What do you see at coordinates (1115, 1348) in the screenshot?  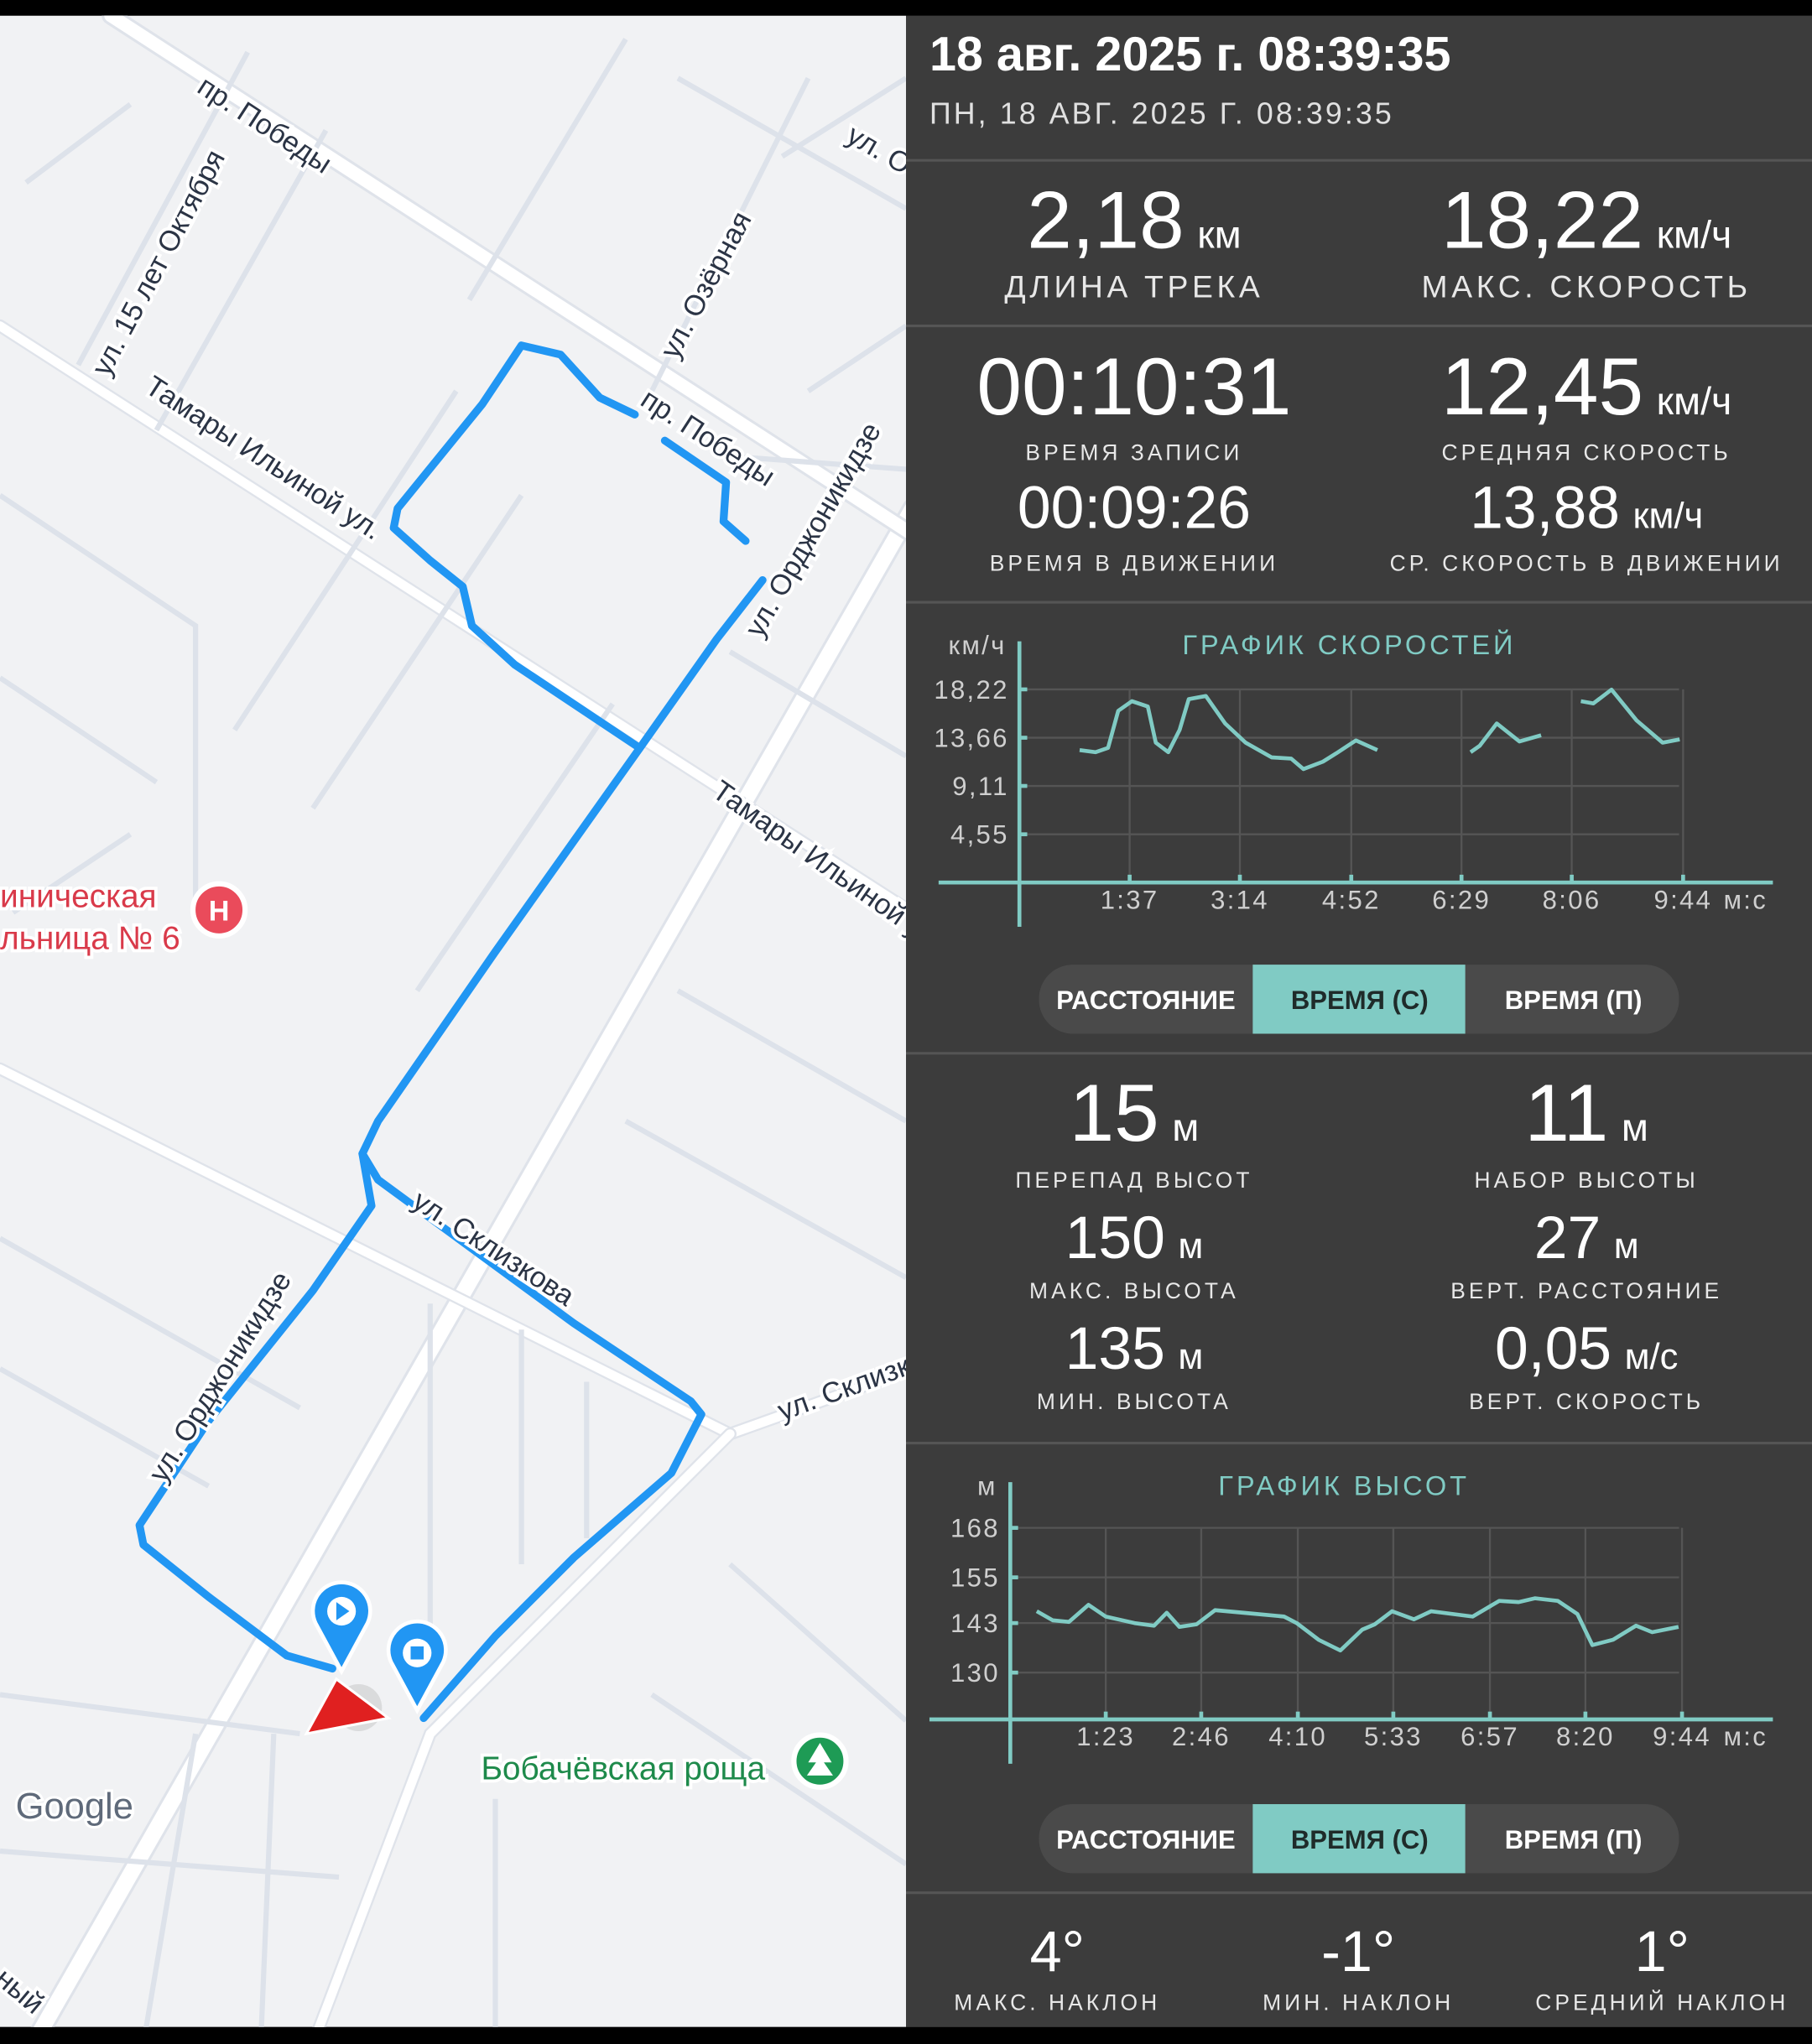 I see `stat-number: 135` at bounding box center [1115, 1348].